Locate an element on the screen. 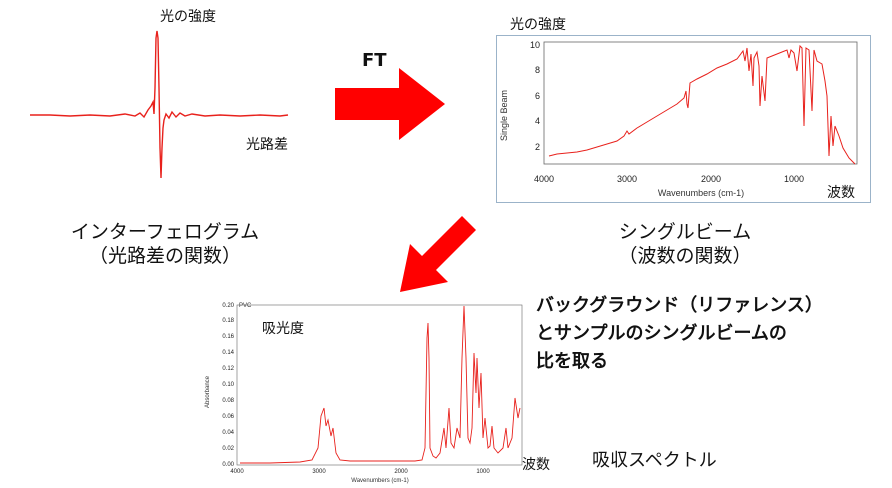 This screenshot has width=892, height=488. down-left-arrow-icon is located at coordinates (438, 254).